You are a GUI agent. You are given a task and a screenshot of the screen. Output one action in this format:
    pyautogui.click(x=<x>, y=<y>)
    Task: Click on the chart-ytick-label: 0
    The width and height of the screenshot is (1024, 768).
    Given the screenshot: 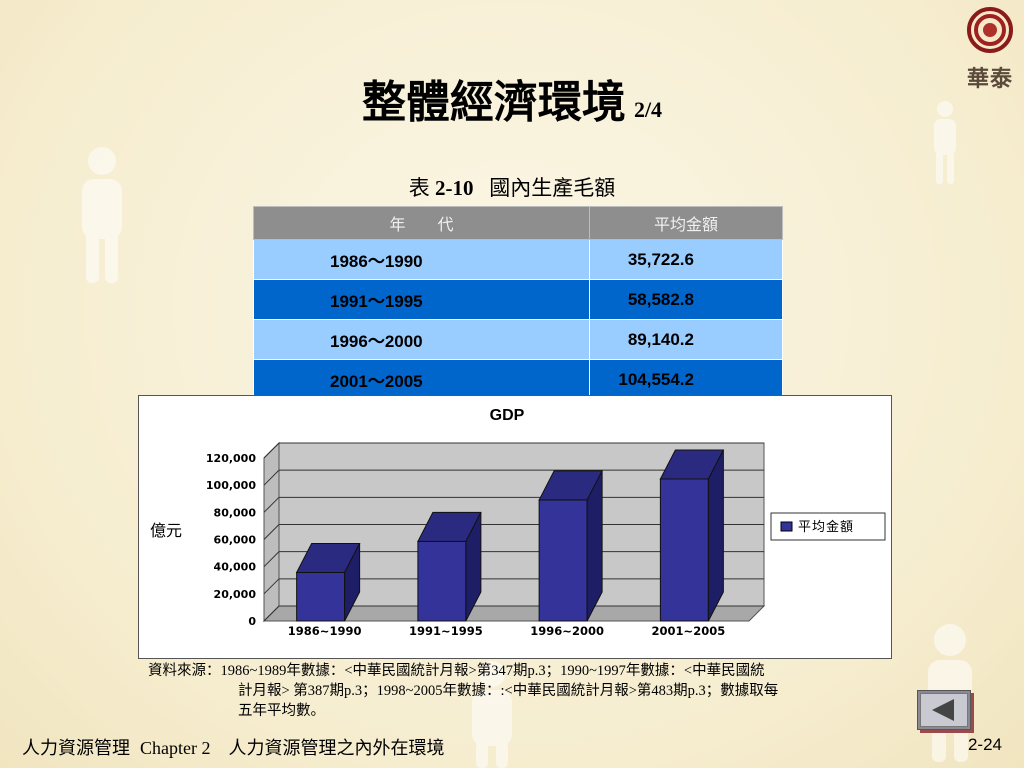 What is the action you would take?
    pyautogui.click(x=252, y=621)
    